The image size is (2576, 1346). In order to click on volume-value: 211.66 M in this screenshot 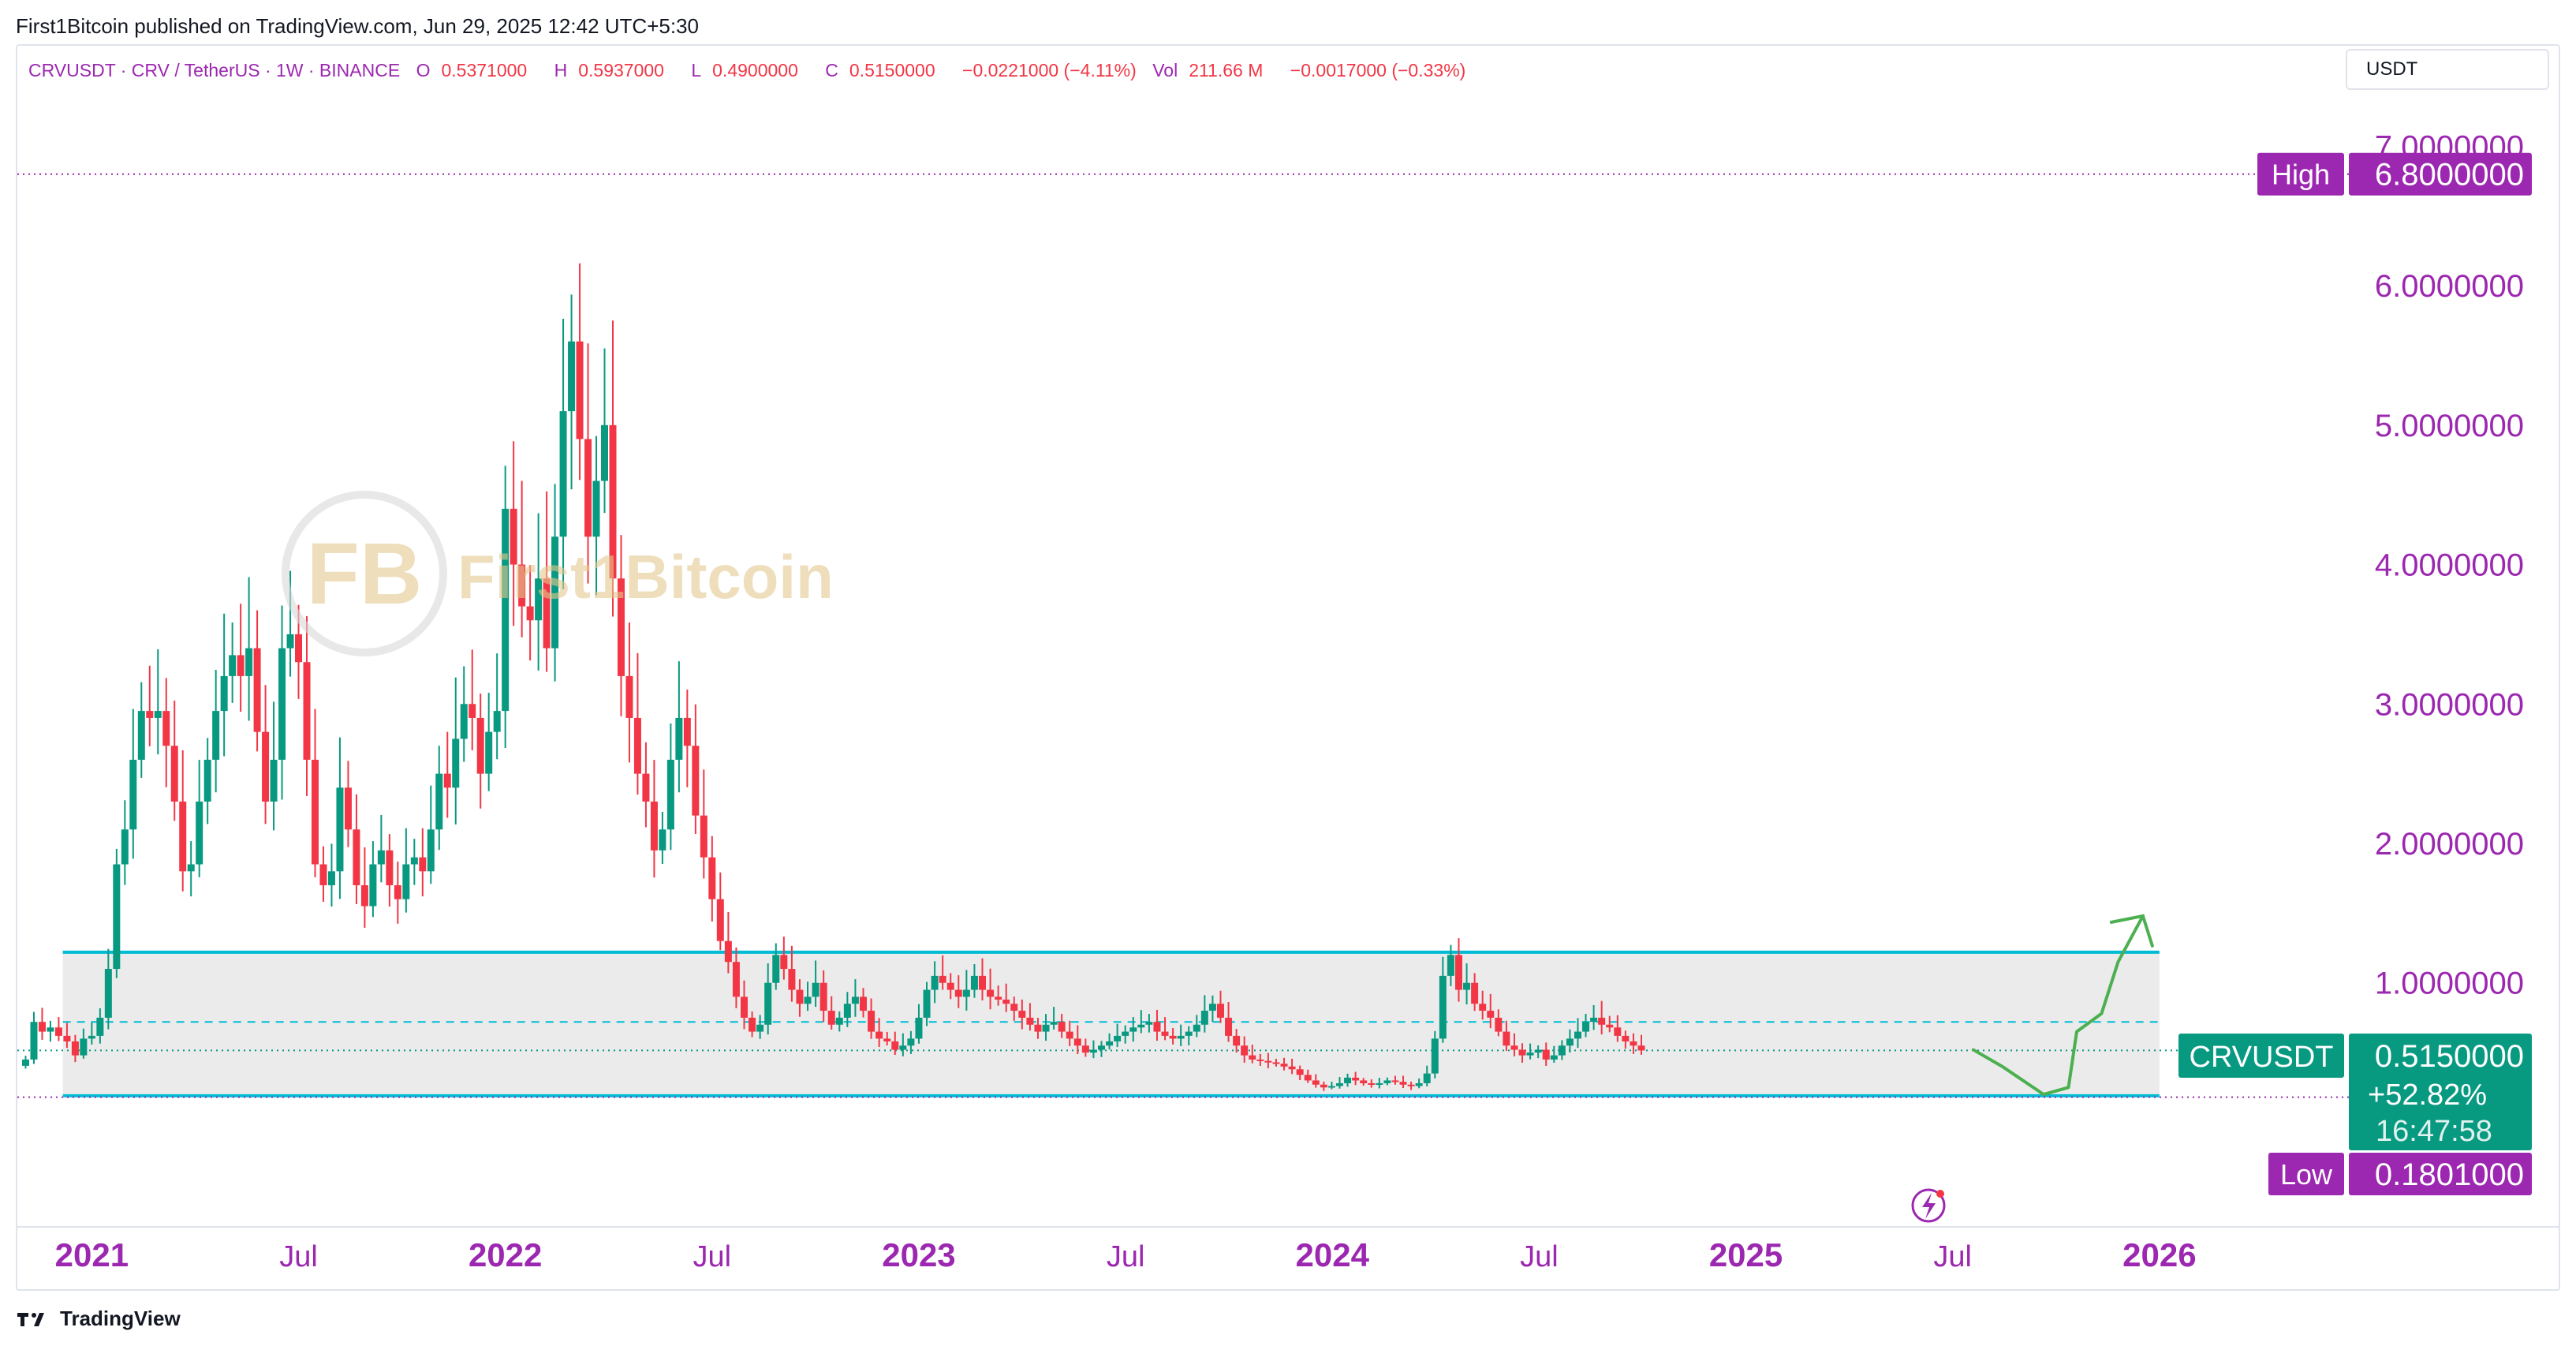, I will do `click(1226, 70)`.